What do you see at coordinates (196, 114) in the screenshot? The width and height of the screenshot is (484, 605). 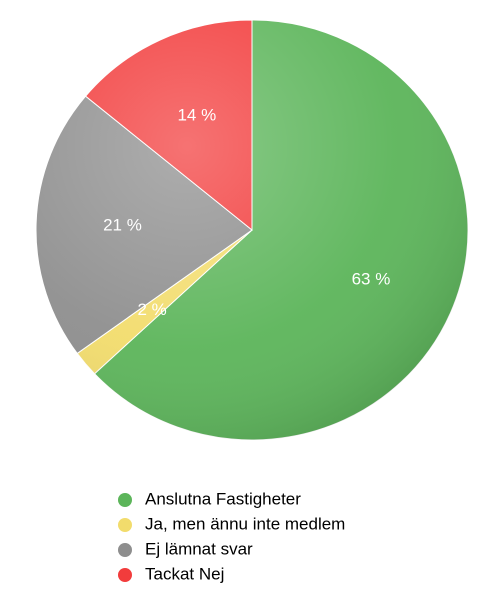 I see `slice-label: 14 %` at bounding box center [196, 114].